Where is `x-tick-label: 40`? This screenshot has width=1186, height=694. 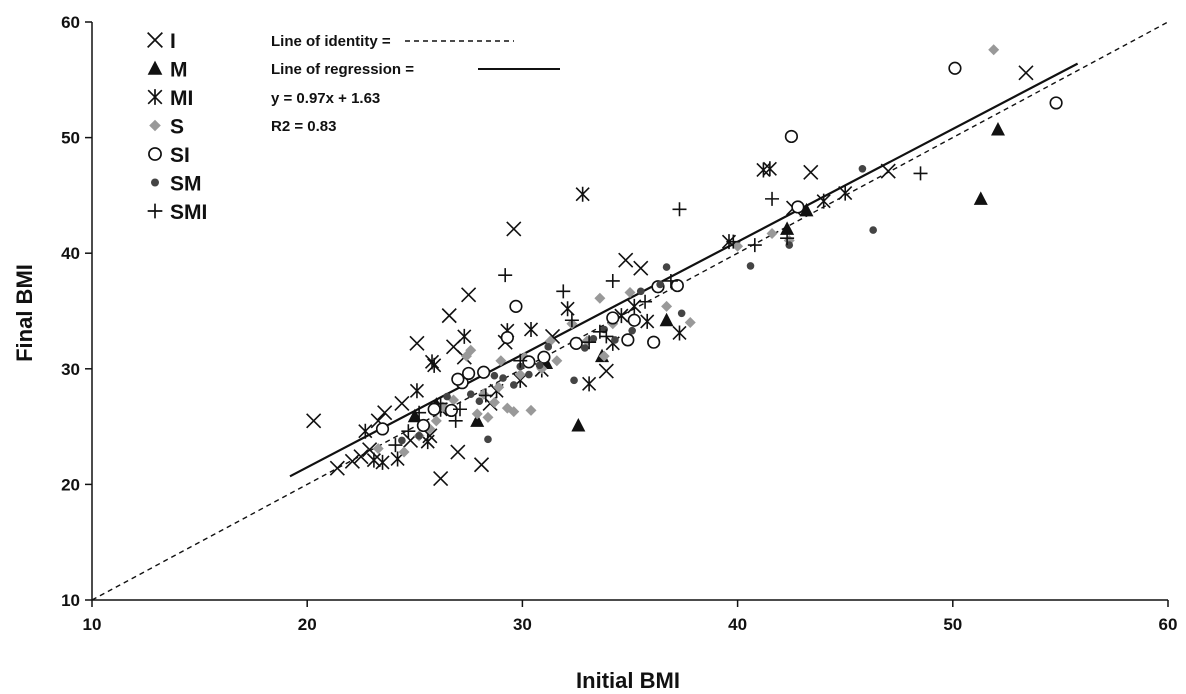
x-tick-label: 40 is located at coordinates (737, 624).